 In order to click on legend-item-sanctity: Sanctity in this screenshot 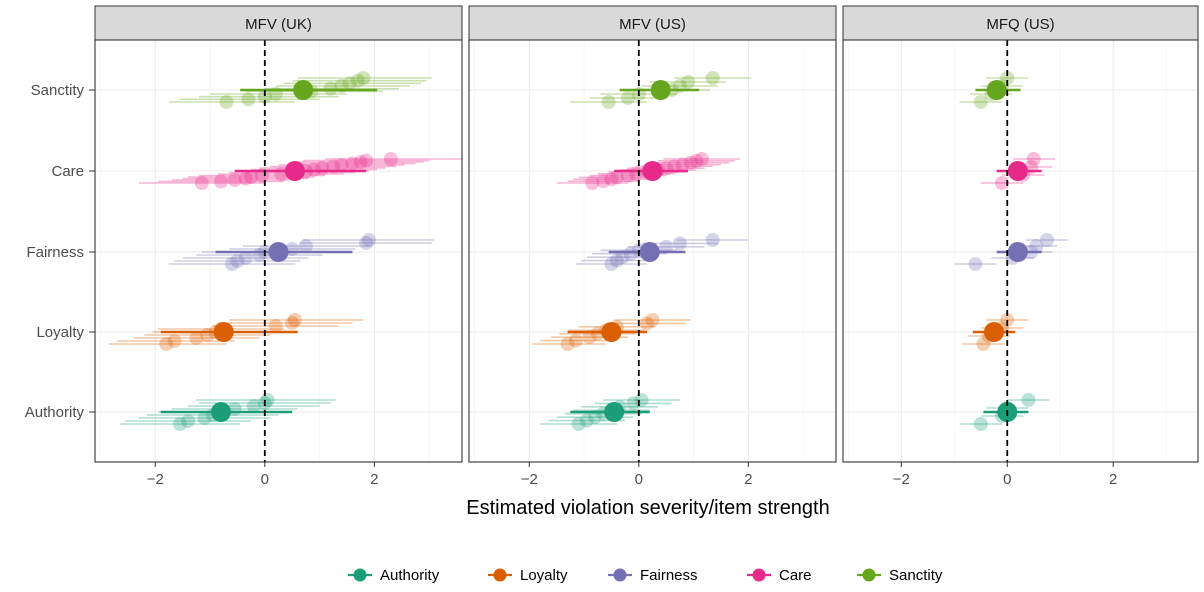, I will do `click(900, 575)`.